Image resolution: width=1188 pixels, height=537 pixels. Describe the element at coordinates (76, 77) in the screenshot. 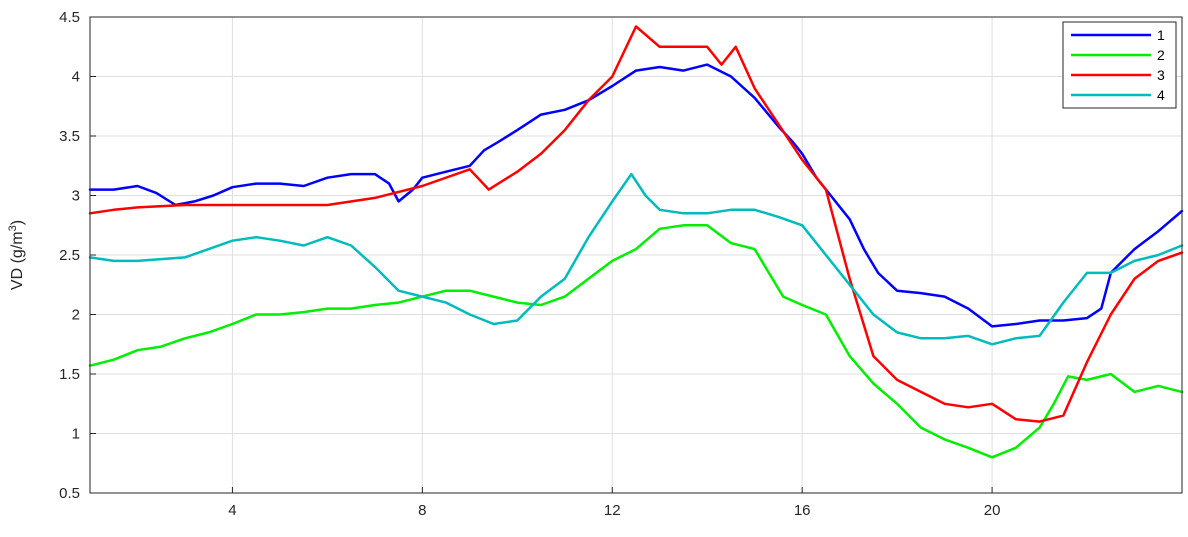

I see `y-tick-label: 4` at that location.